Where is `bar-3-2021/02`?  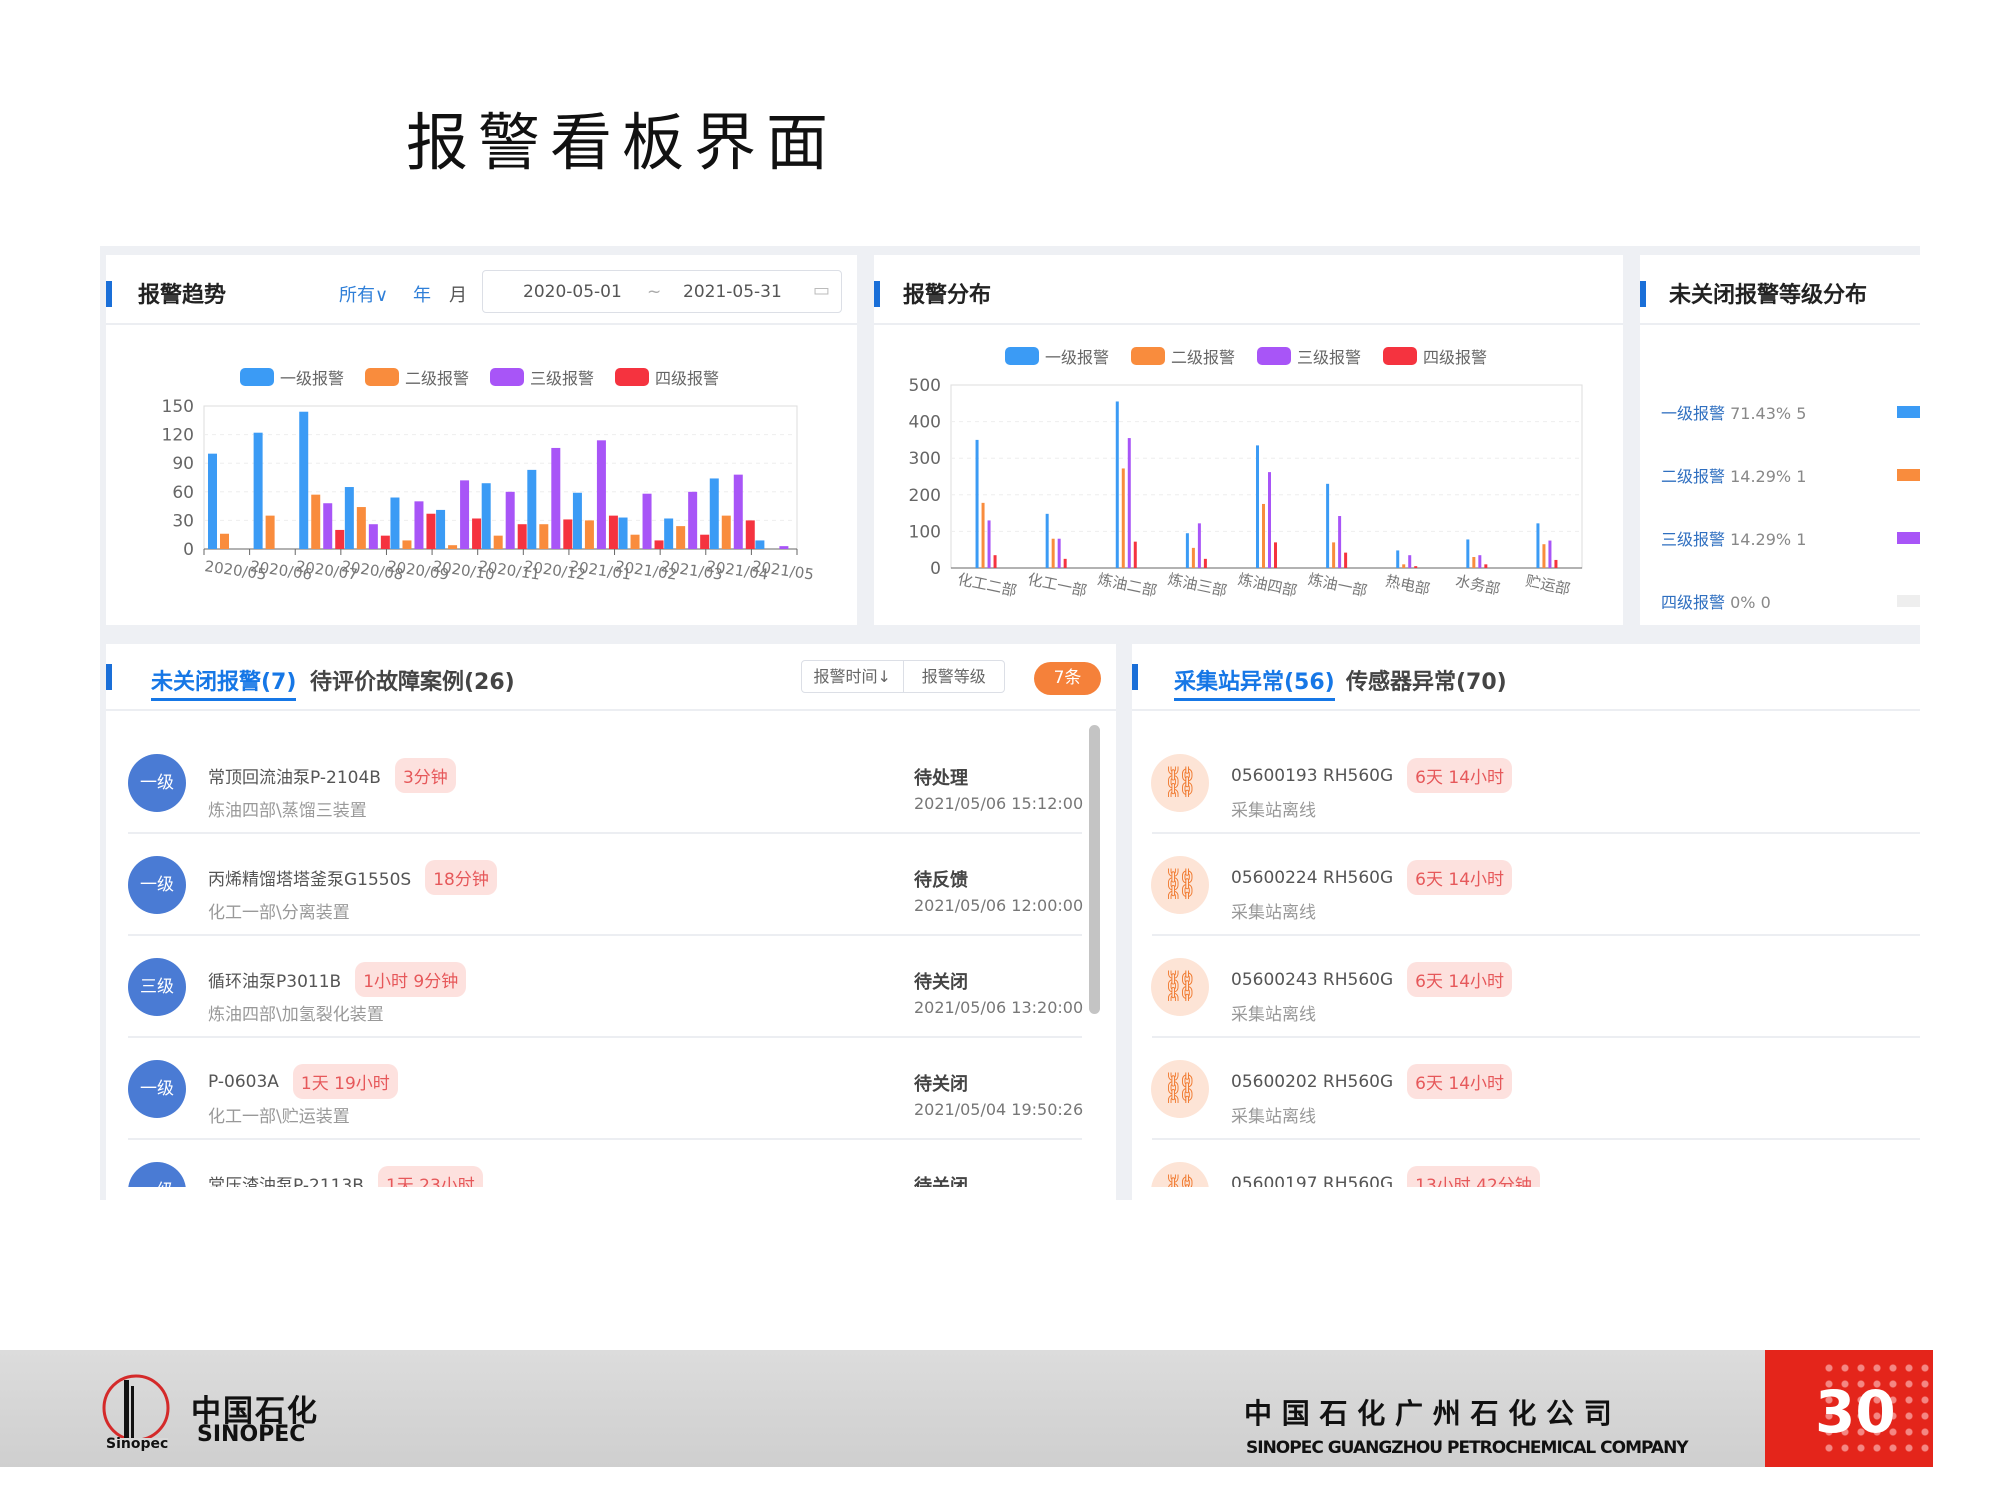
bar-3-2021/02 is located at coordinates (647, 521).